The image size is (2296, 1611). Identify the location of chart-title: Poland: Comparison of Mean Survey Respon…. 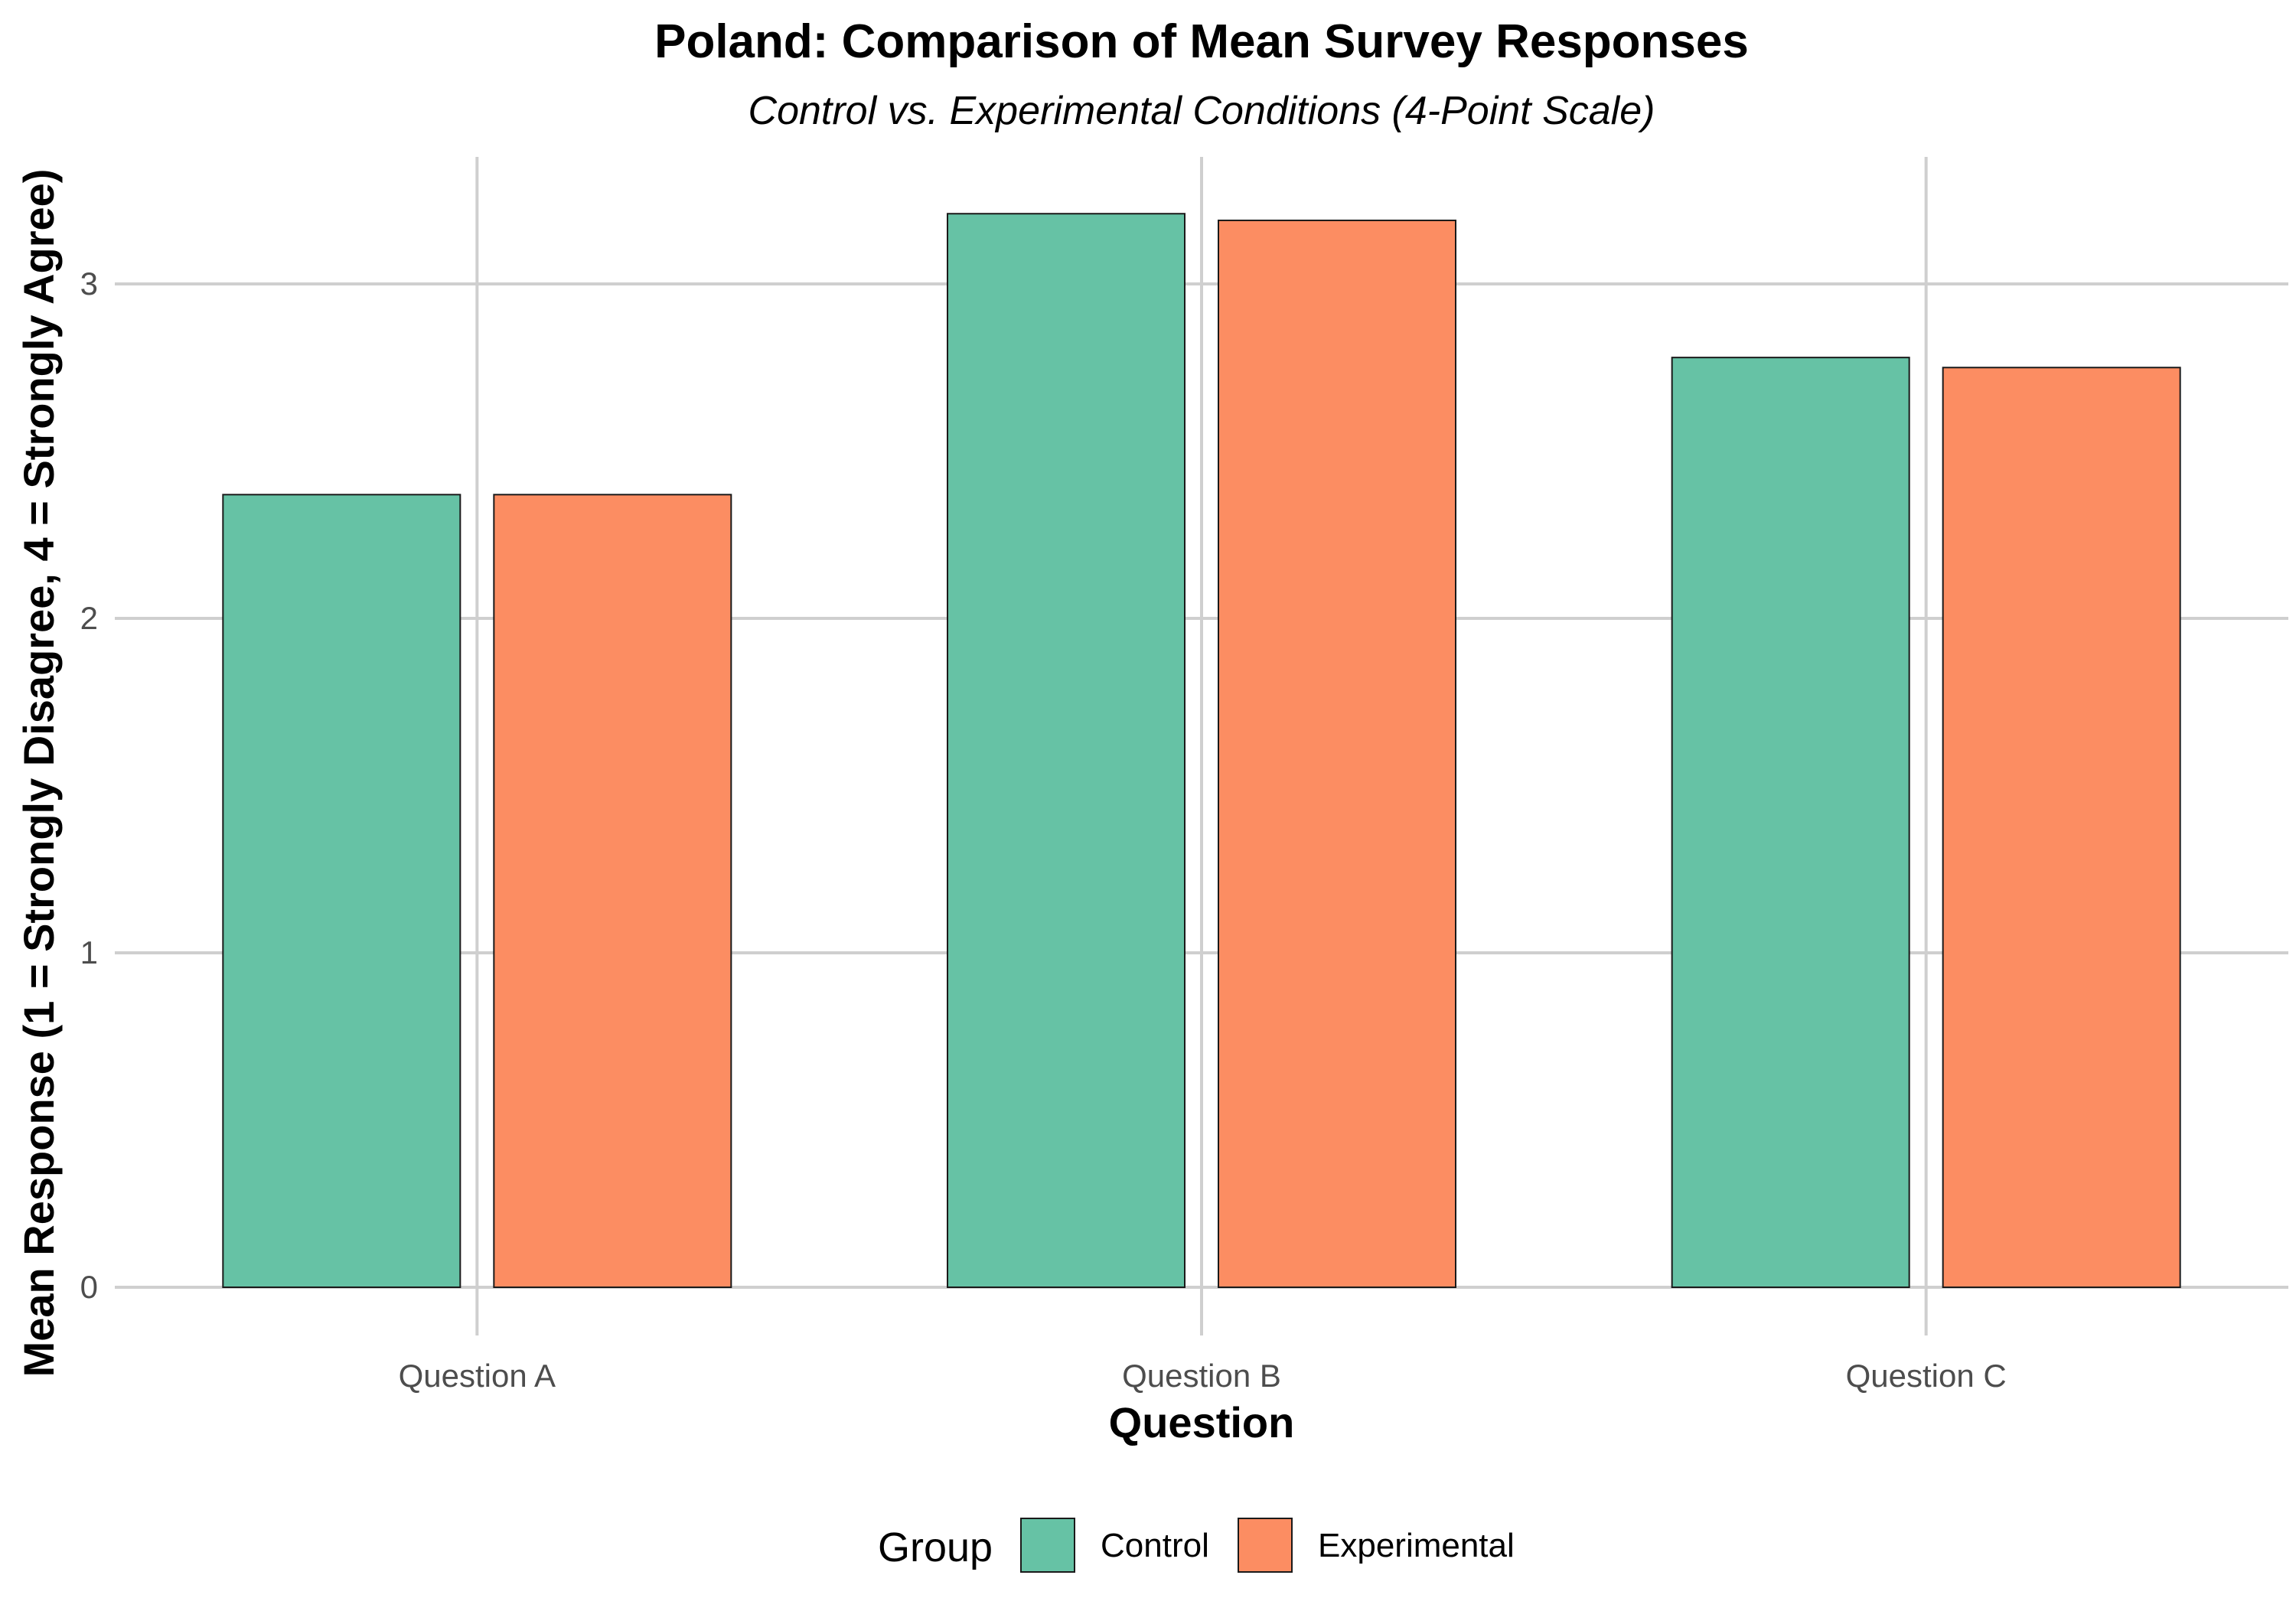
(1201, 41).